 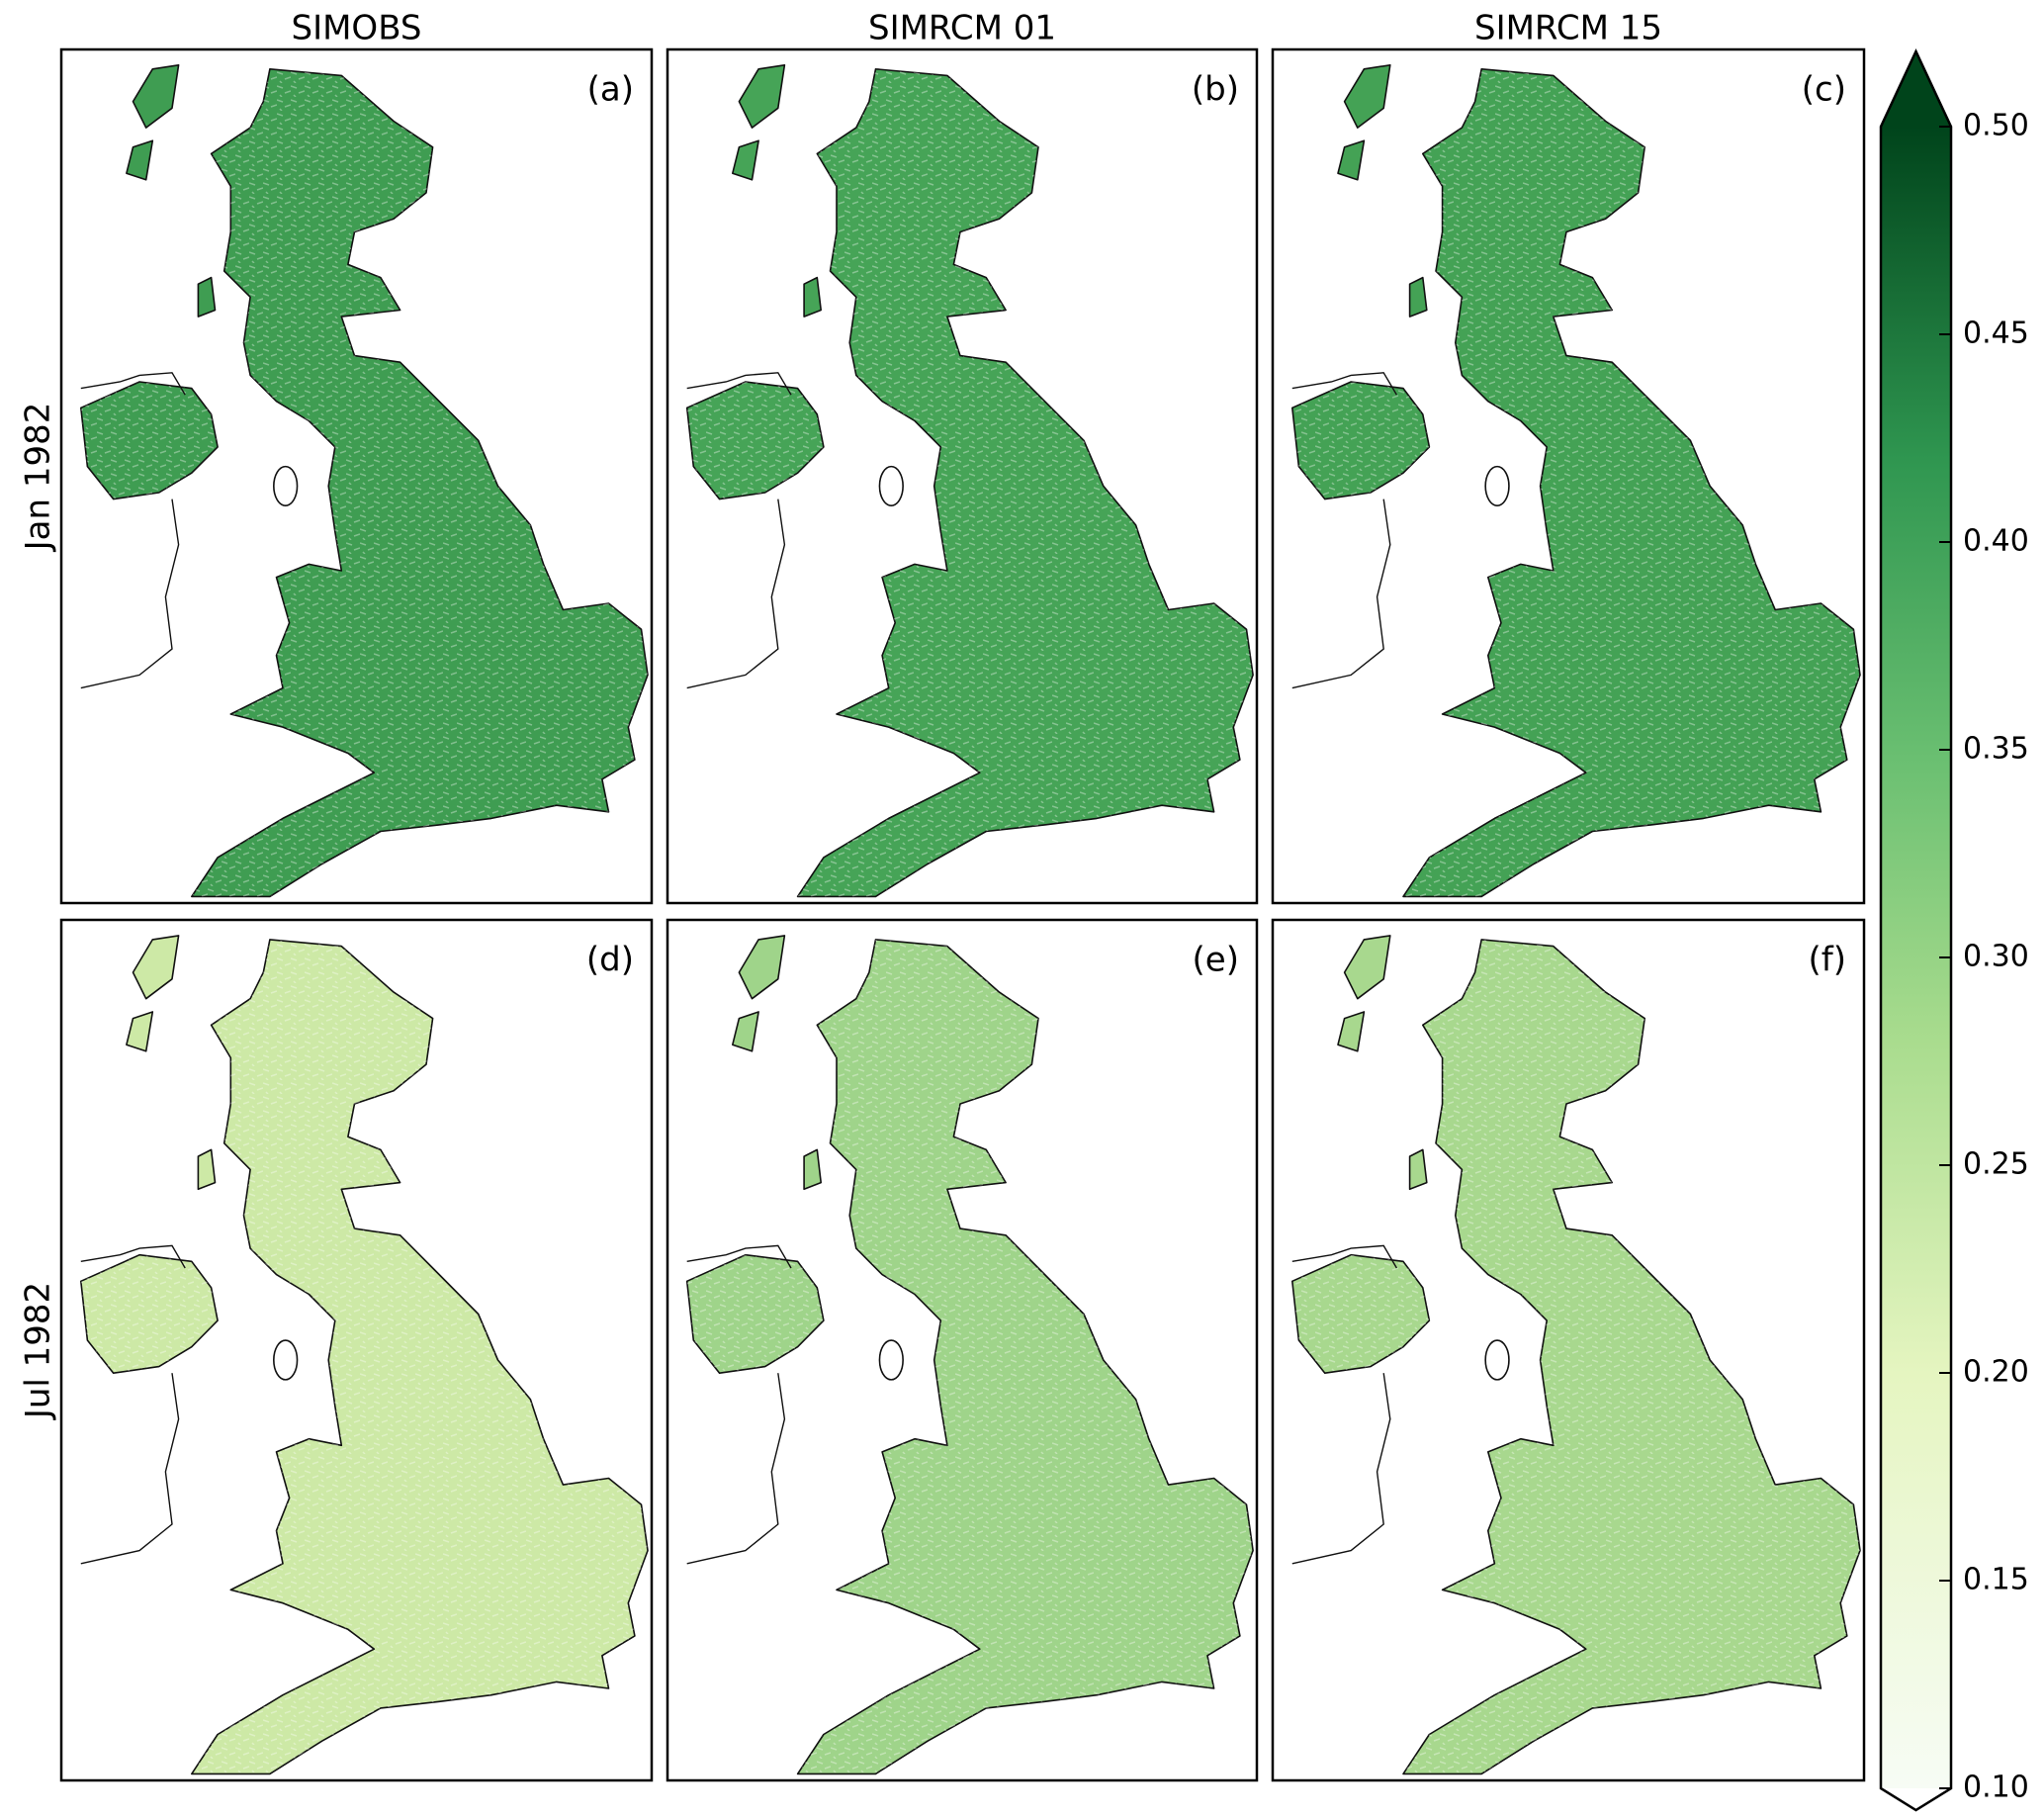 I want to click on map-panel: (b), so click(x=962, y=476).